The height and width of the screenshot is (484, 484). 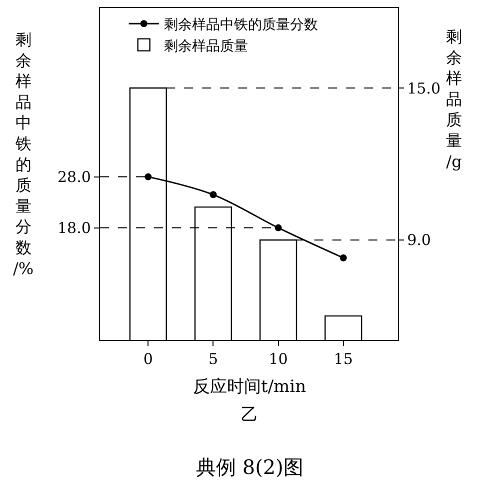 I want to click on x-tick-label: 15, so click(x=343, y=359).